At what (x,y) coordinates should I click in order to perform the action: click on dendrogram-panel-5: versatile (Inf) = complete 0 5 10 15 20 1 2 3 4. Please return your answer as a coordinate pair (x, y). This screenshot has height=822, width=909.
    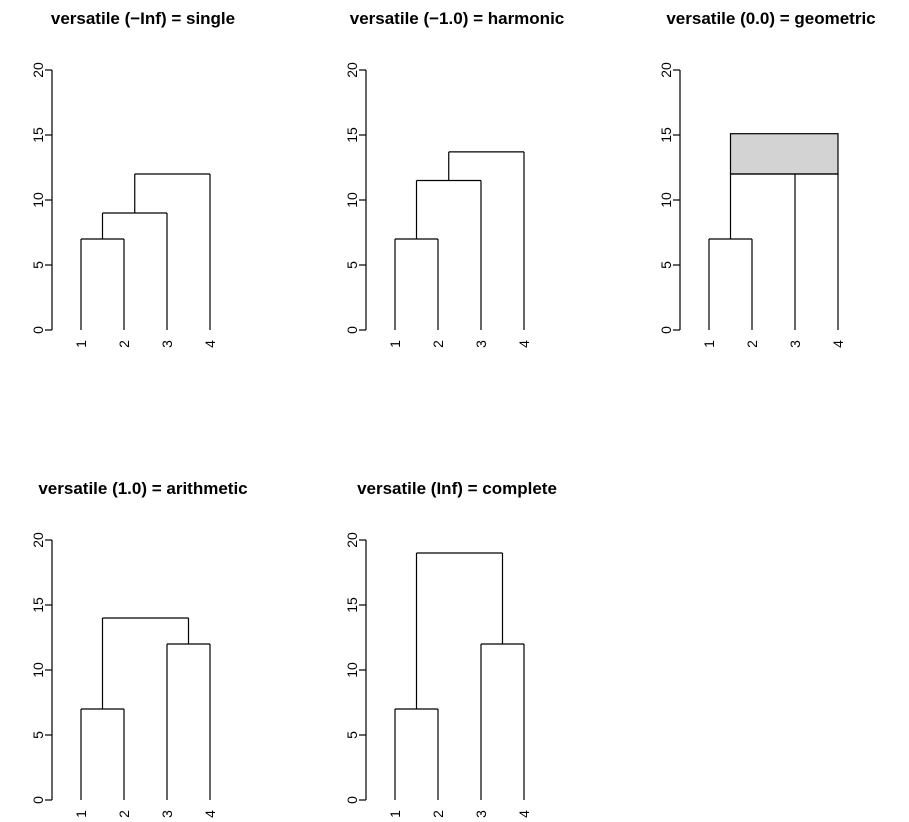
    Looking at the image, I should click on (450, 648).